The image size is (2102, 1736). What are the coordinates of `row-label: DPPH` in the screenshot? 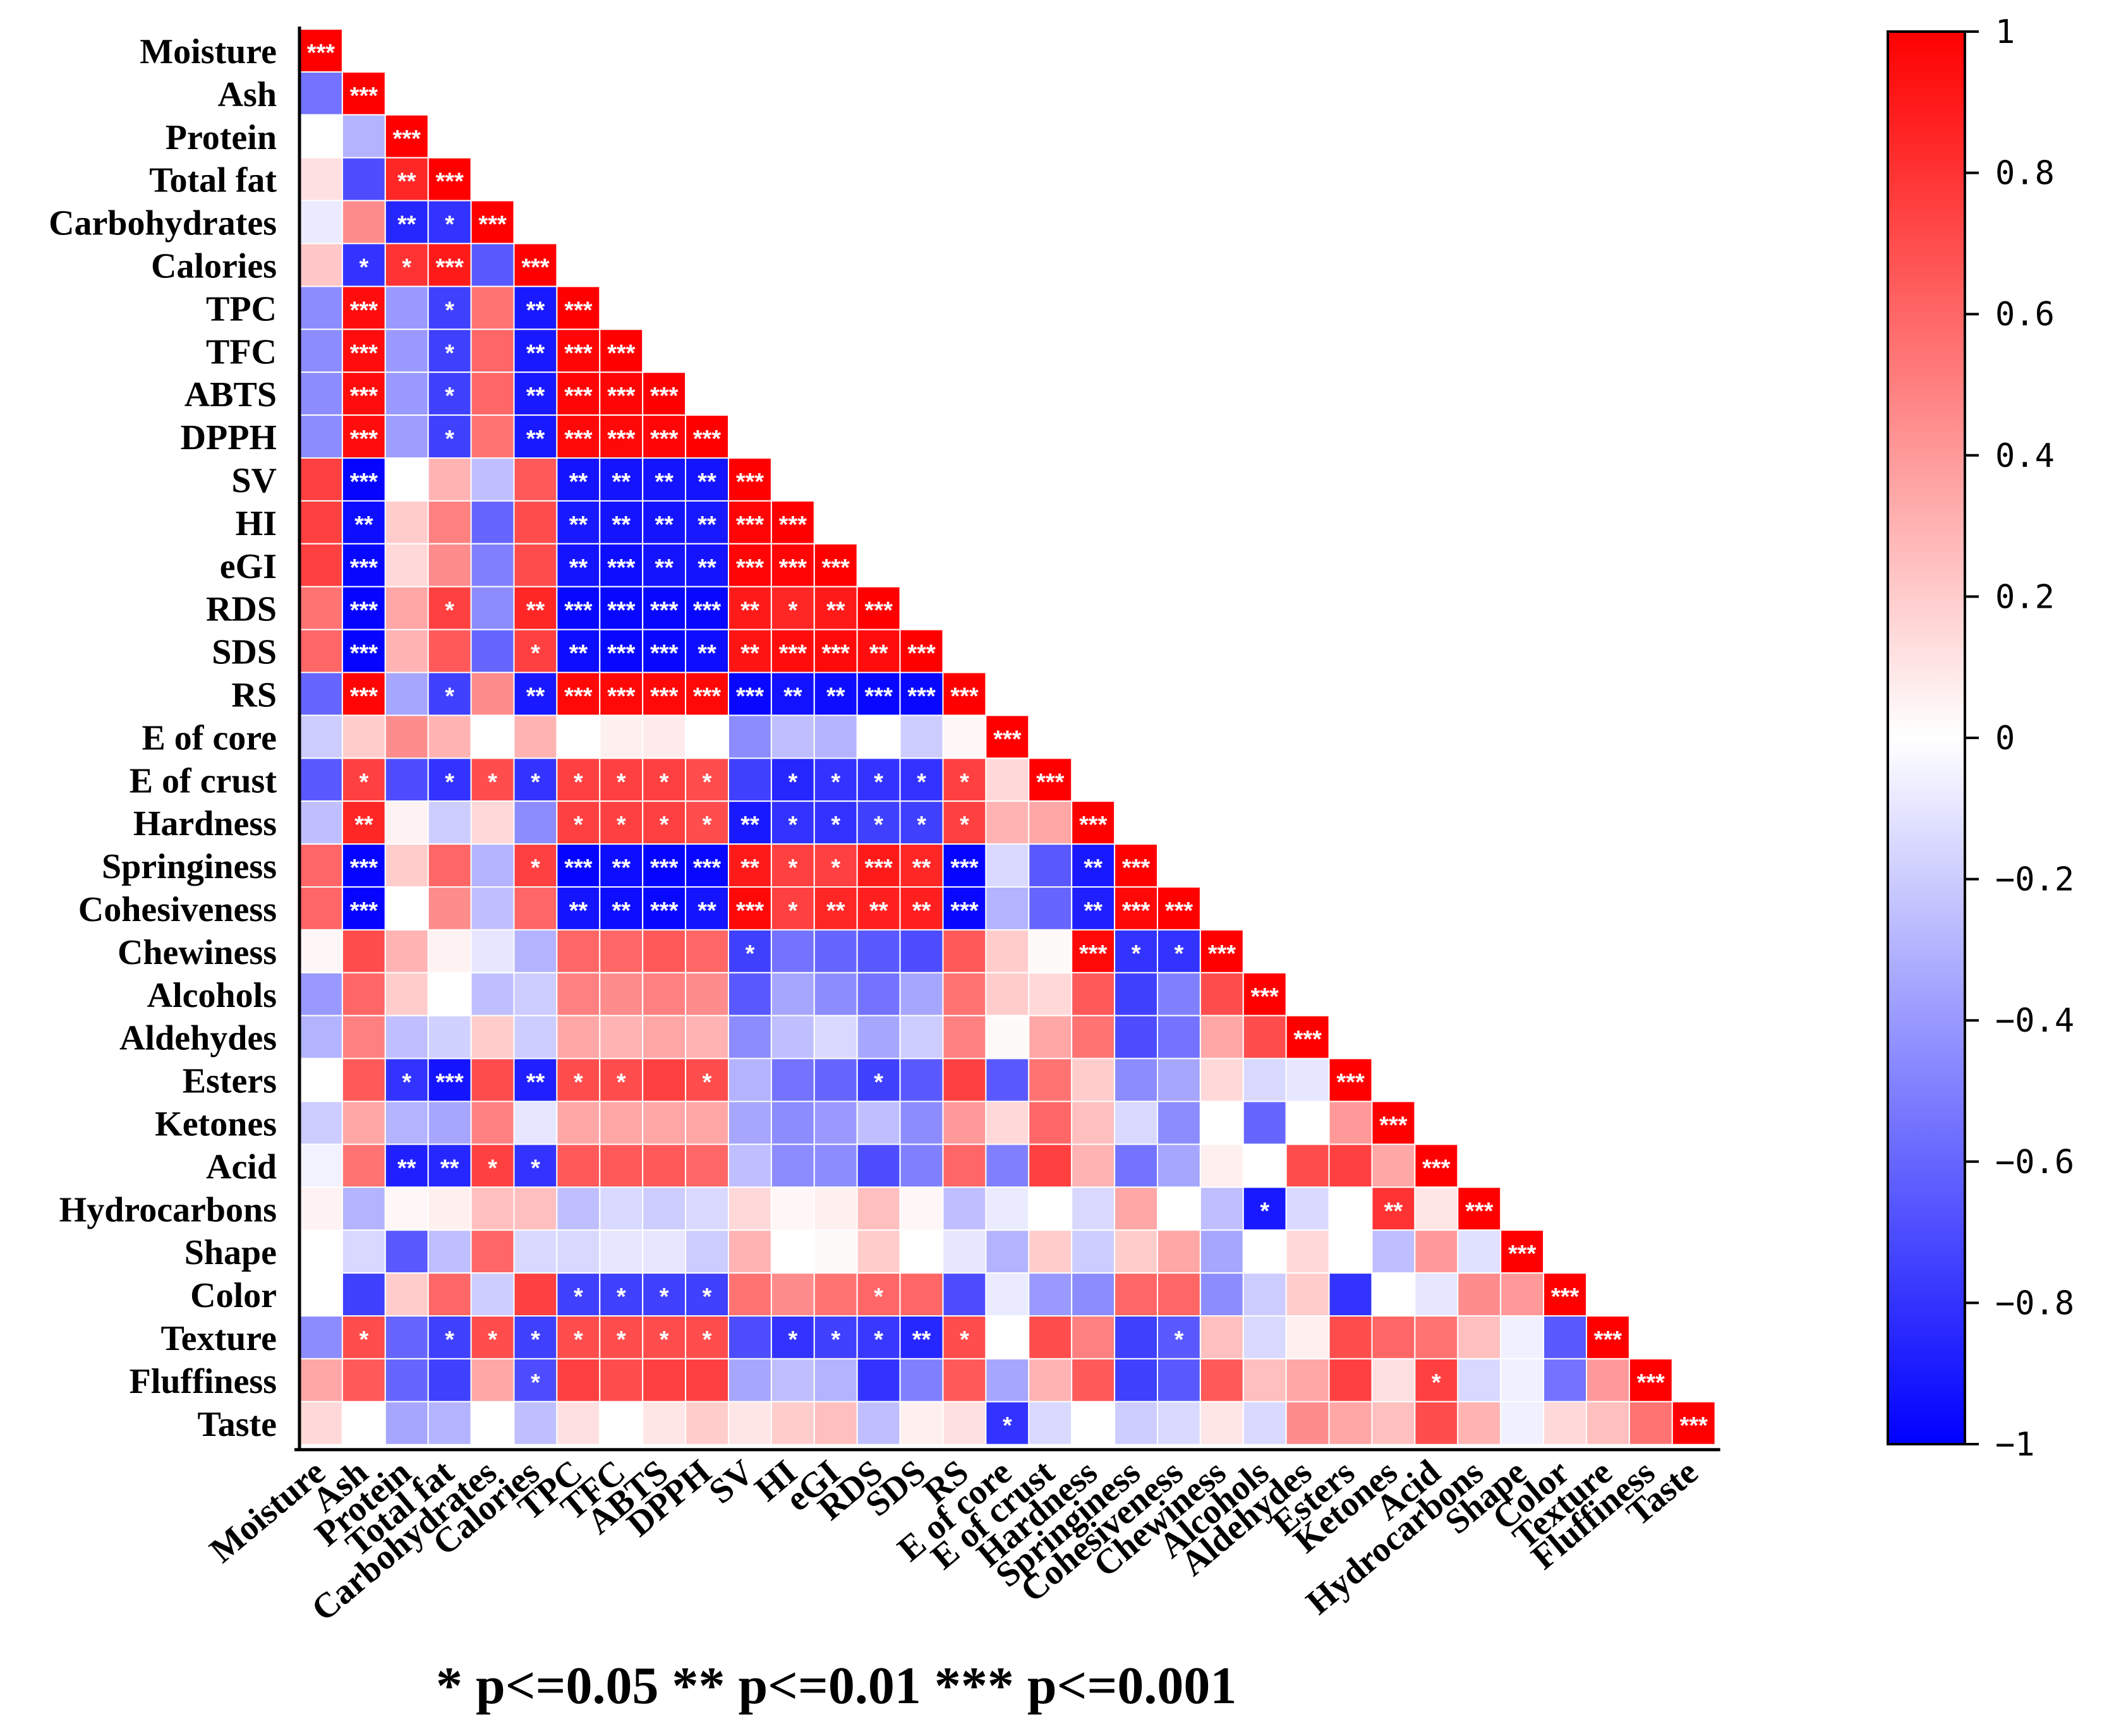 It's located at (229, 438).